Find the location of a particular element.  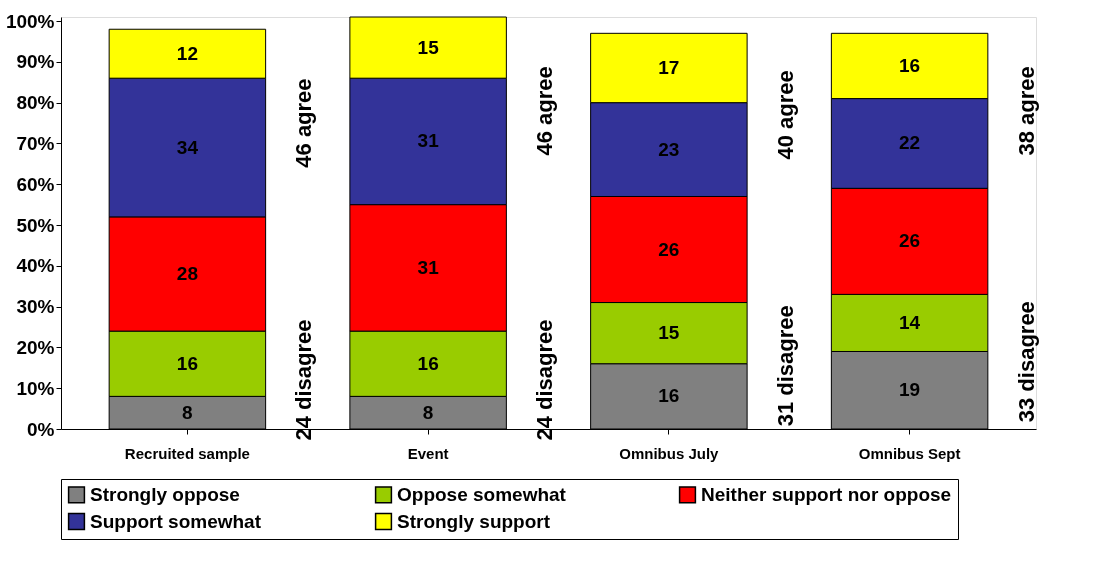

y-tick-label: 20% is located at coordinates (35, 347).